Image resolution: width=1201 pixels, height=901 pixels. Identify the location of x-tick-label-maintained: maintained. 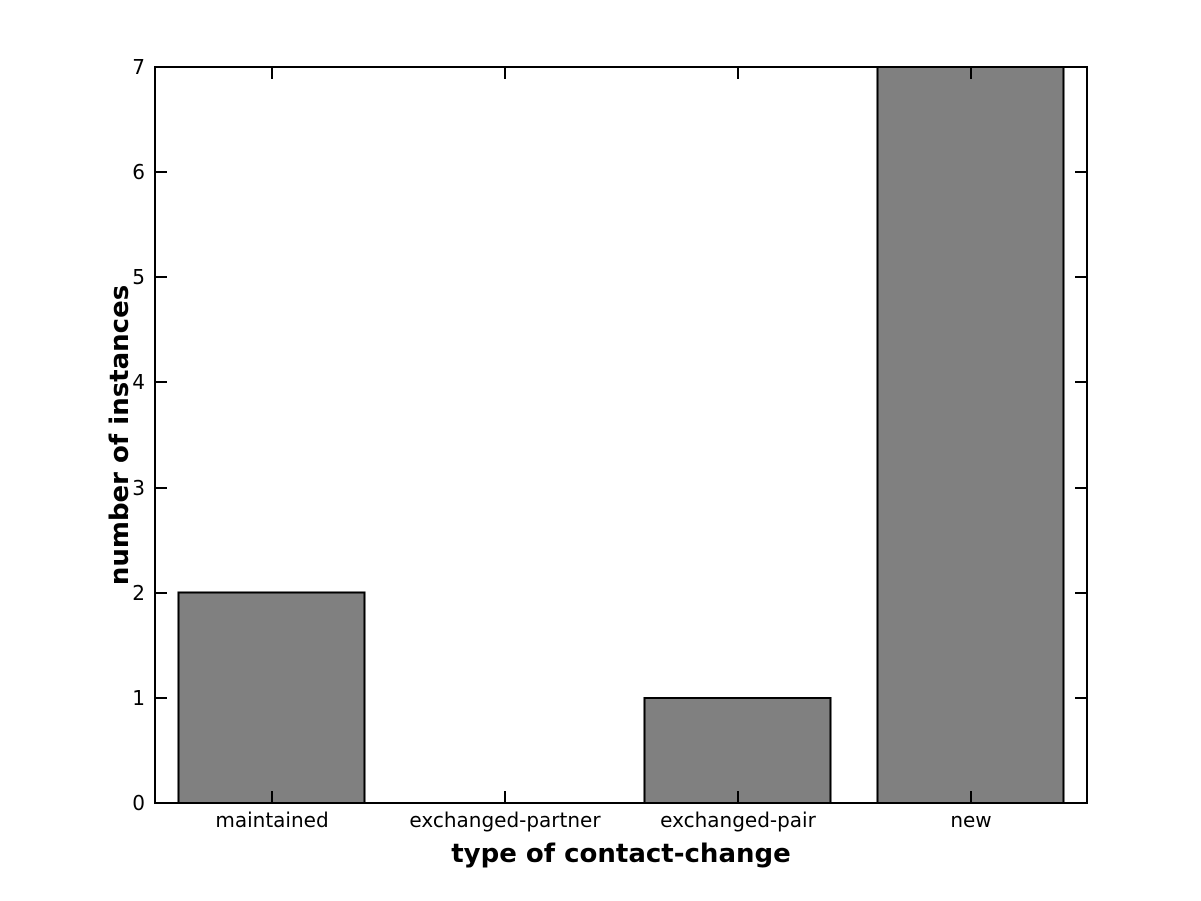
(271, 820).